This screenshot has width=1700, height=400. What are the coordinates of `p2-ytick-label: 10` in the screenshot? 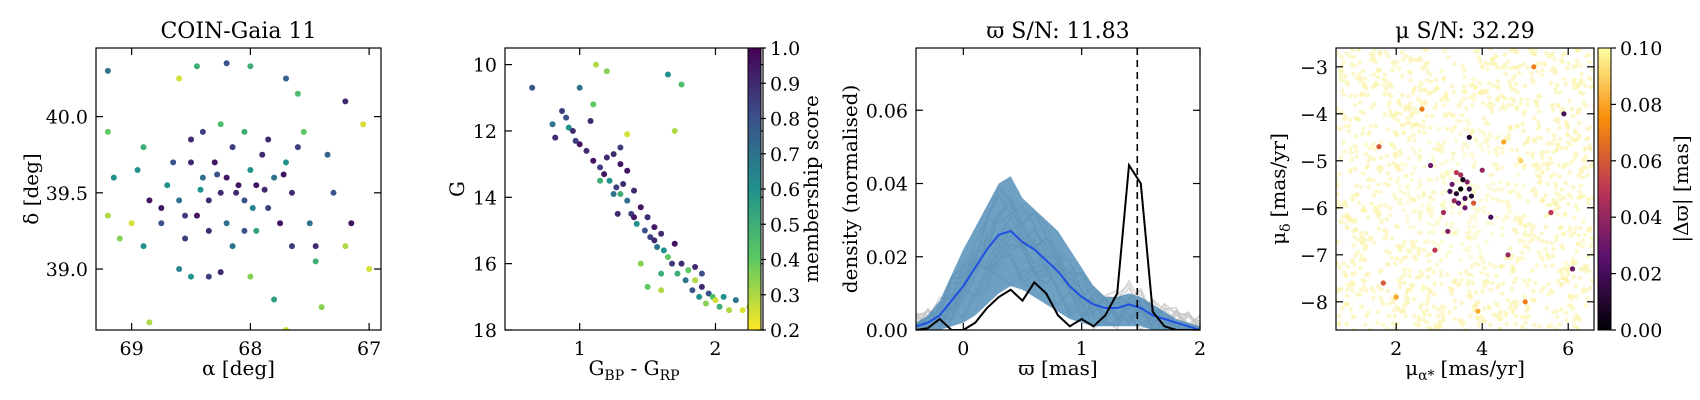 It's located at (485, 66).